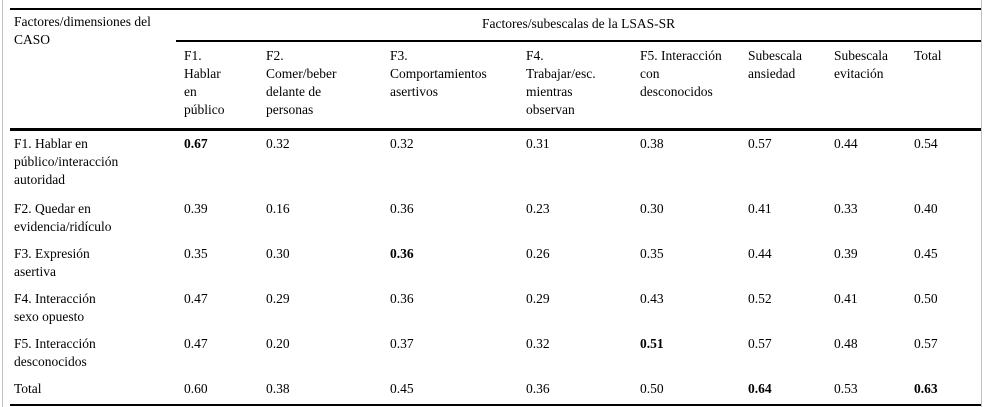 The width and height of the screenshot is (992, 407). I want to click on value-cell: 0.52, so click(760, 298).